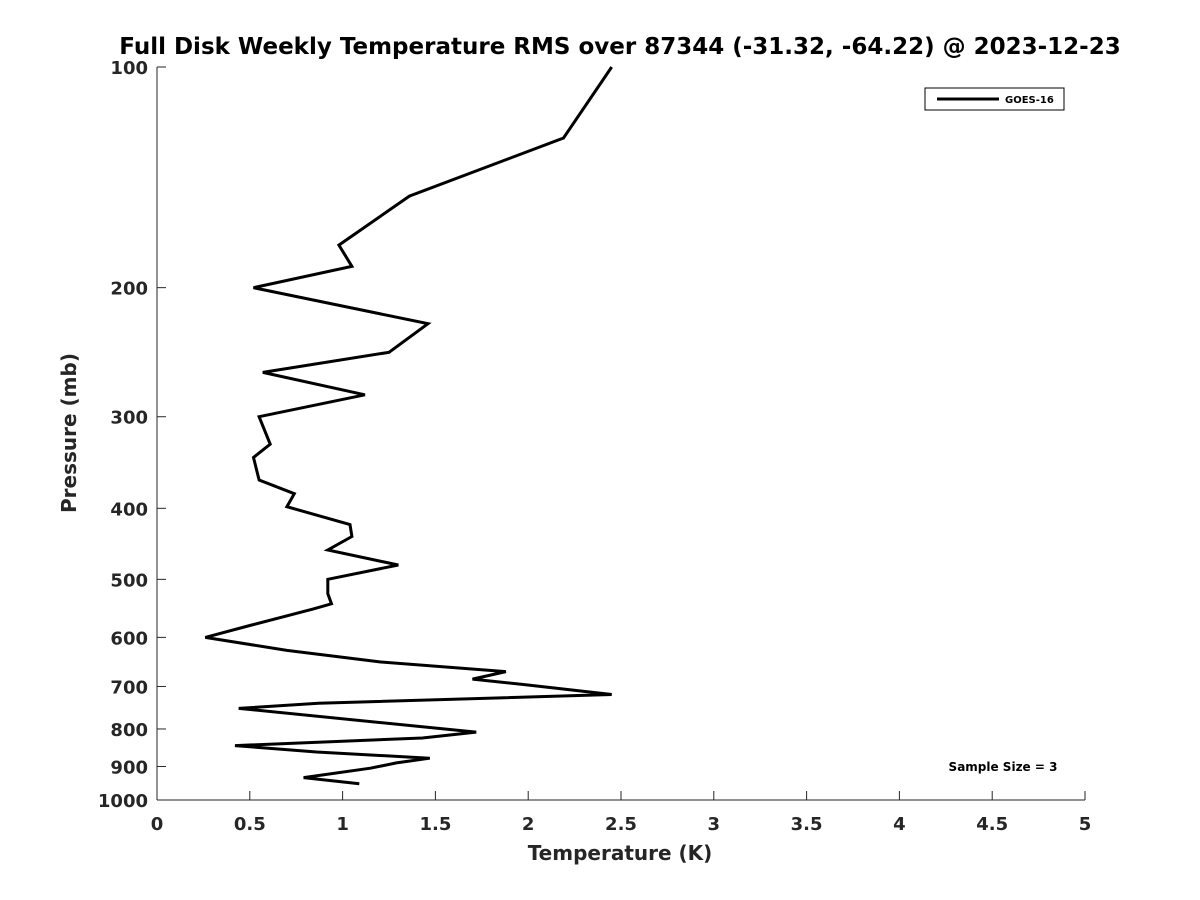 The width and height of the screenshot is (1200, 900). I want to click on y-tick-label: 500, so click(129, 580).